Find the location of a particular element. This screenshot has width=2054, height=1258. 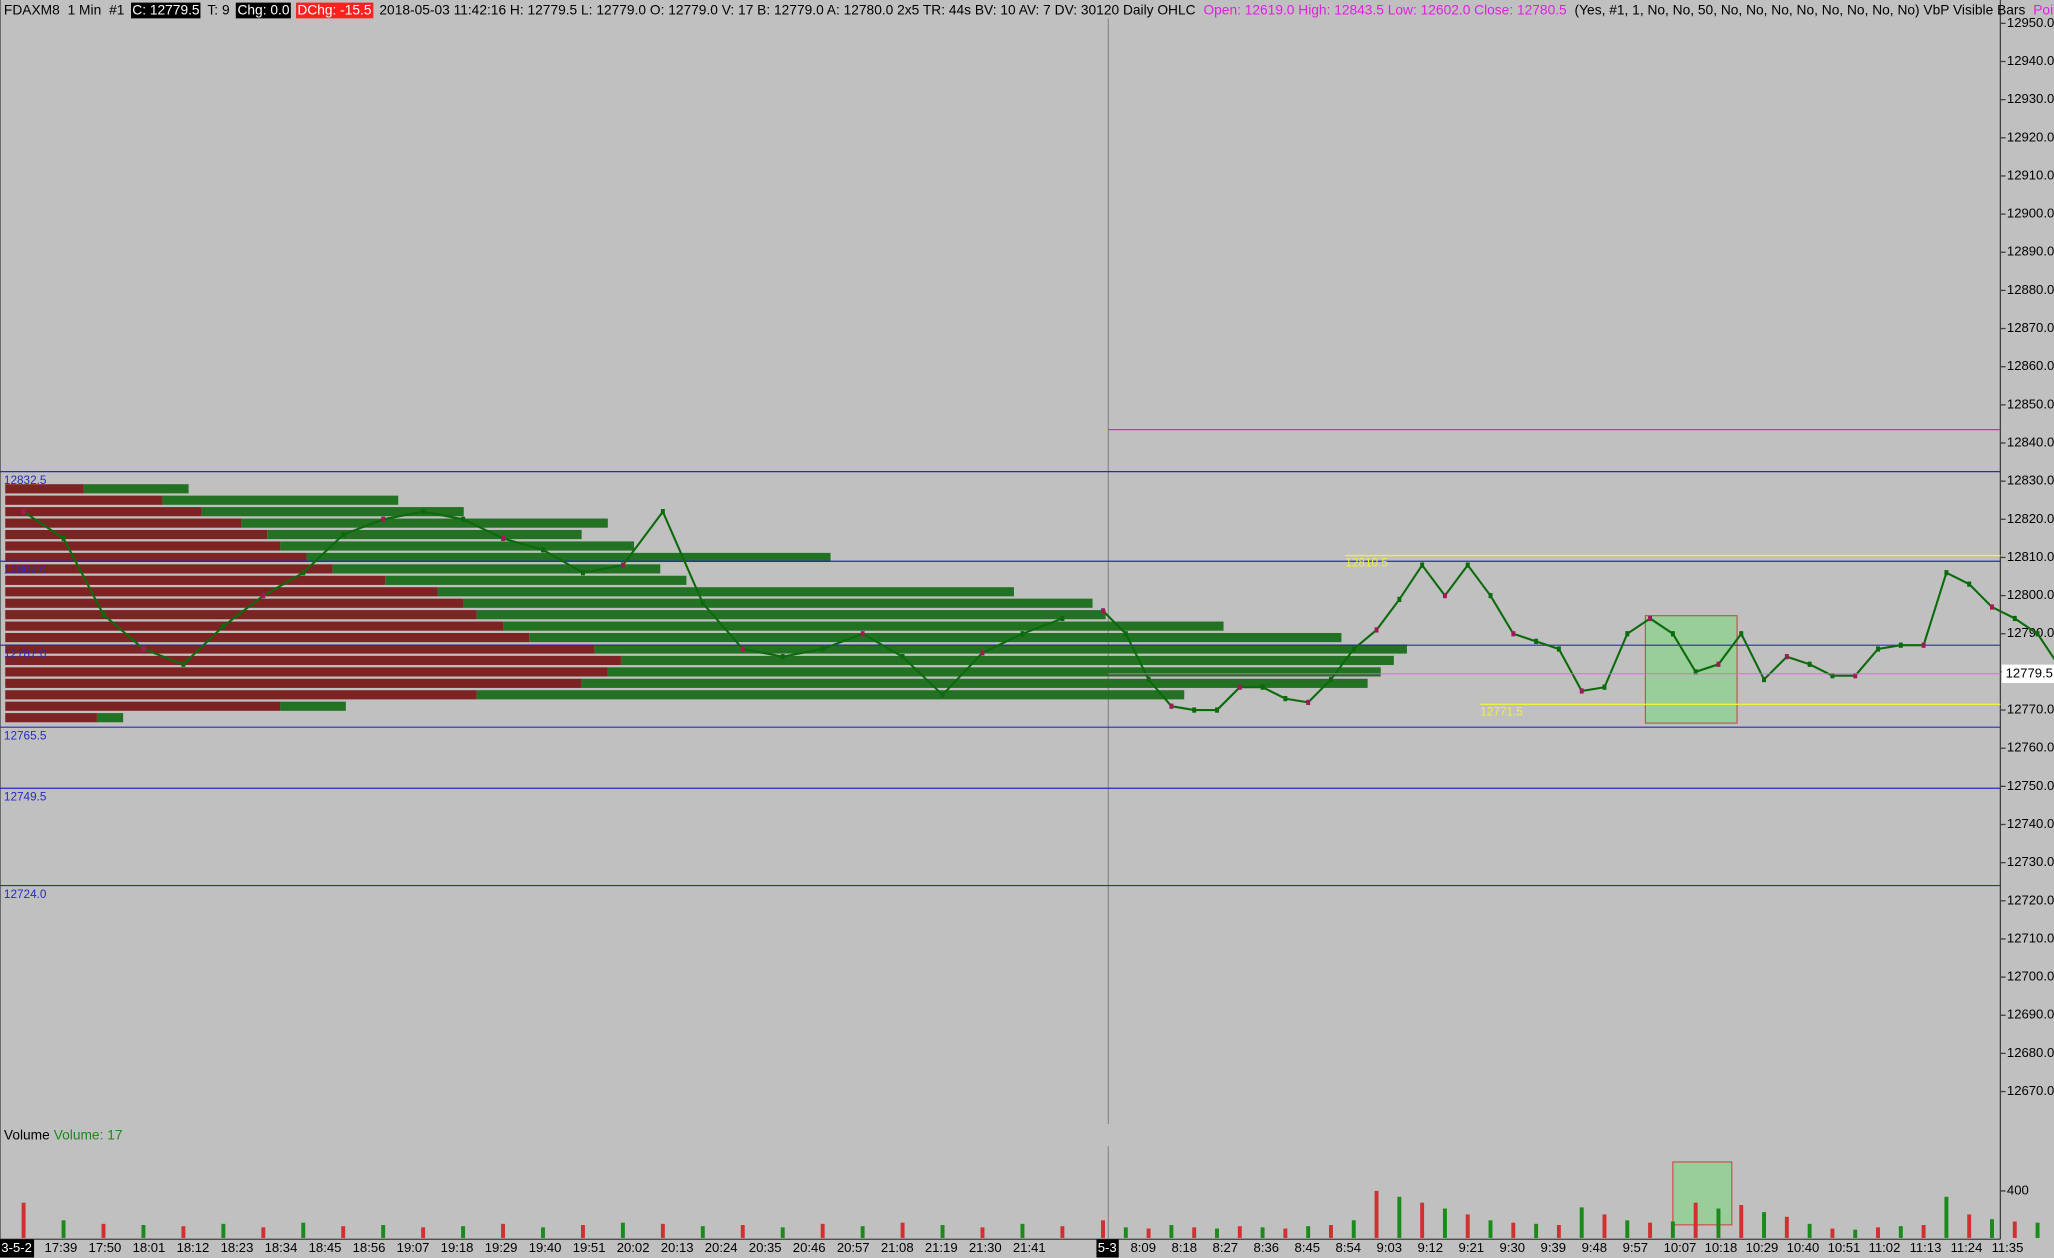

y-tick-label: 12740.0 is located at coordinates (2030, 823).